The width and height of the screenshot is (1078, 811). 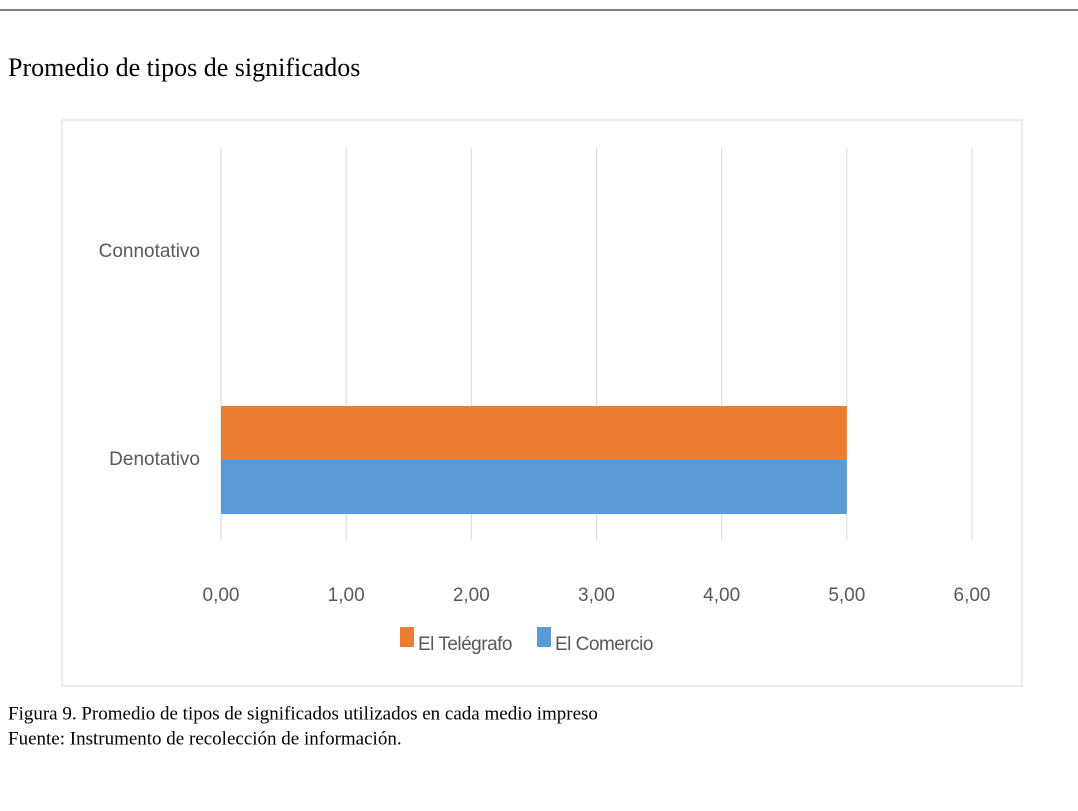 What do you see at coordinates (346, 595) in the screenshot?
I see `x-tick-label: 1,00` at bounding box center [346, 595].